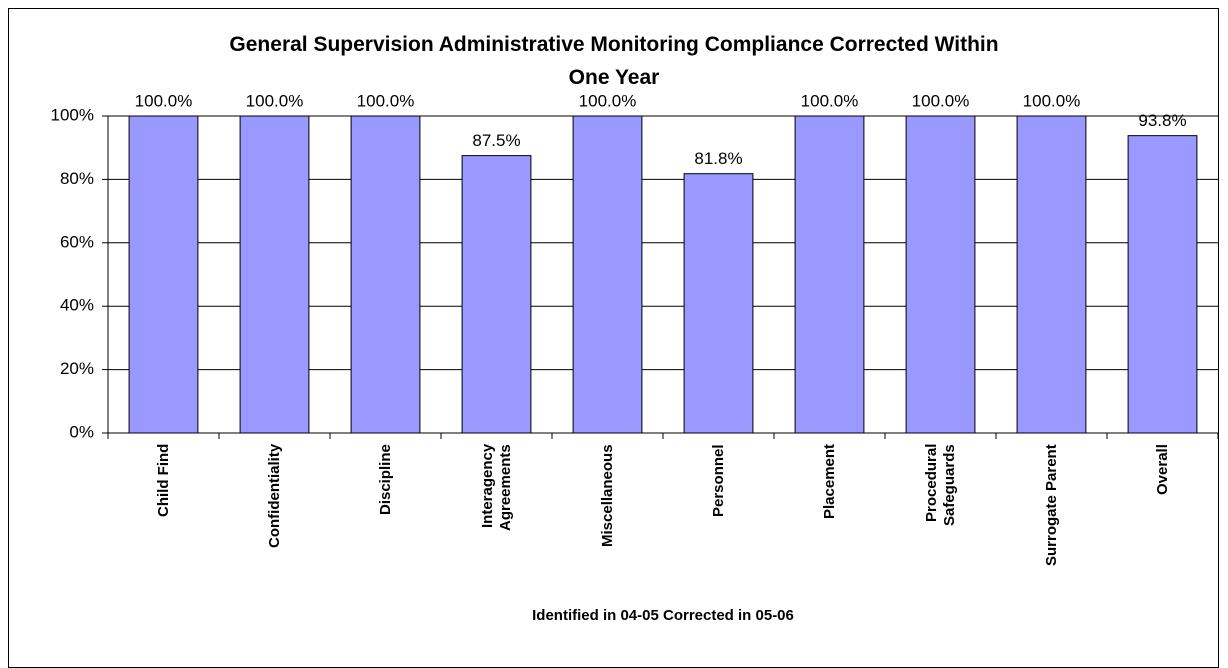 Image resolution: width=1228 pixels, height=668 pixels. Describe the element at coordinates (72, 114) in the screenshot. I see `y-tick-label: 100%` at that location.